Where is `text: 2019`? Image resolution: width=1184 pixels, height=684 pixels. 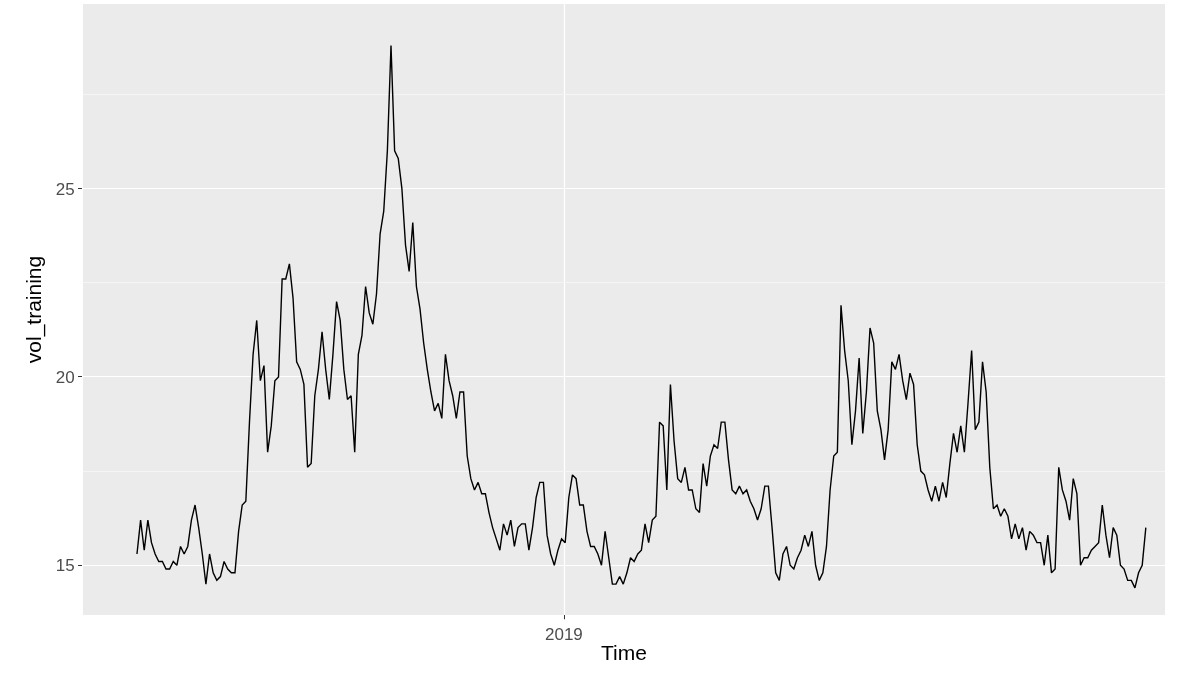 text: 2019 is located at coordinates (564, 634).